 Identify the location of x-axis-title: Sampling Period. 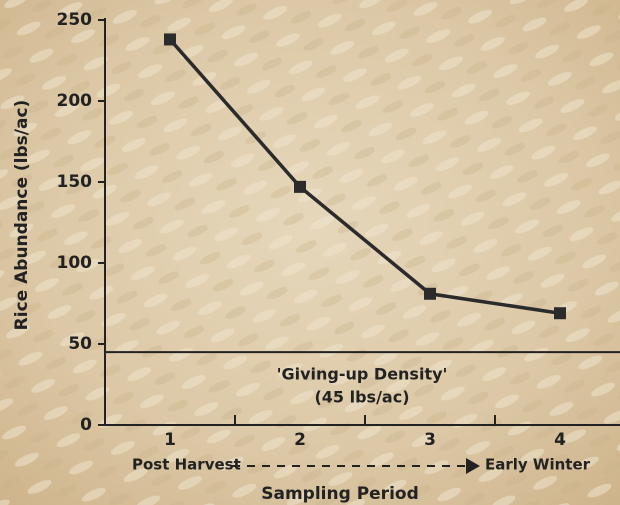
(340, 494).